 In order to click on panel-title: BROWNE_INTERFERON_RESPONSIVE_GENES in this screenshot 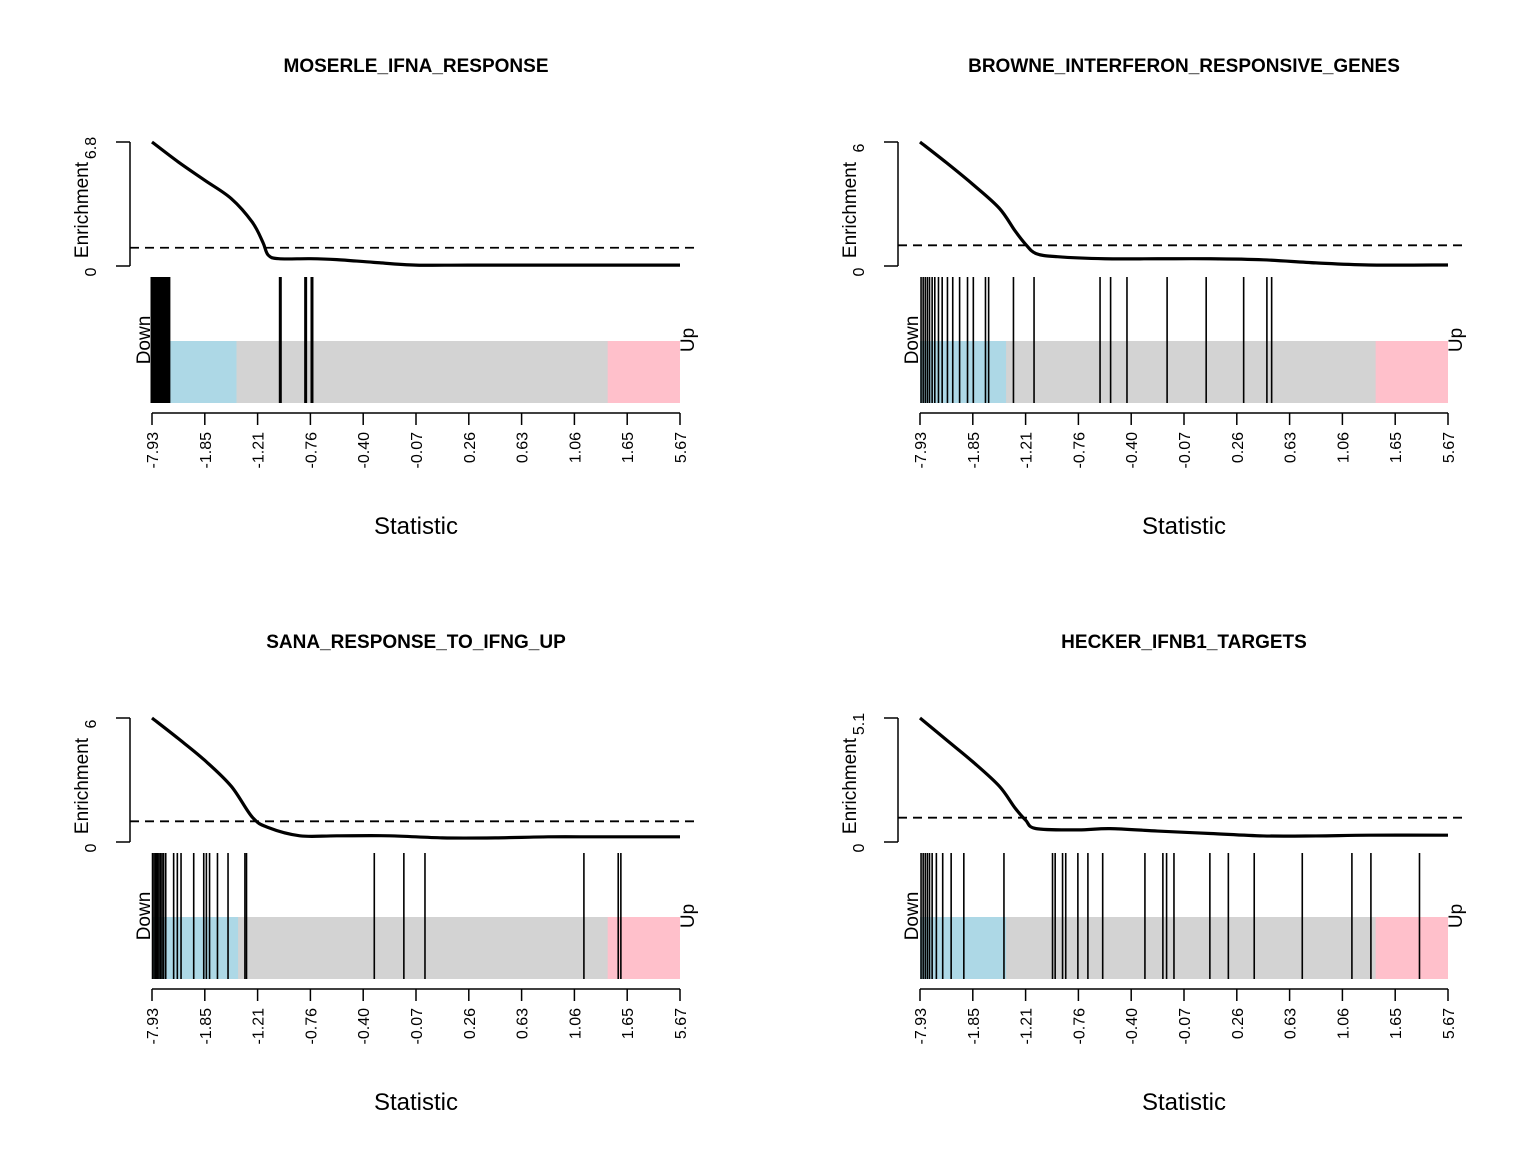, I will do `click(1184, 66)`.